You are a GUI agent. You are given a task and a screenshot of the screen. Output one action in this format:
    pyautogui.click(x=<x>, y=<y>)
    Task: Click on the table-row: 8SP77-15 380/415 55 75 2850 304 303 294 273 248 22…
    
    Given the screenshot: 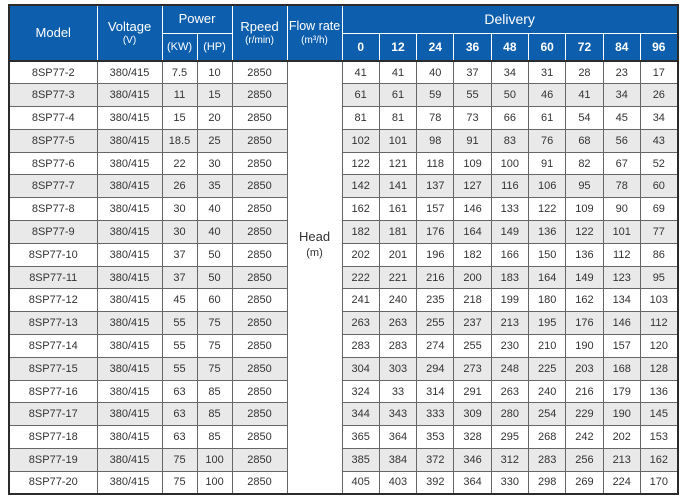 What is the action you would take?
    pyautogui.click(x=343, y=368)
    